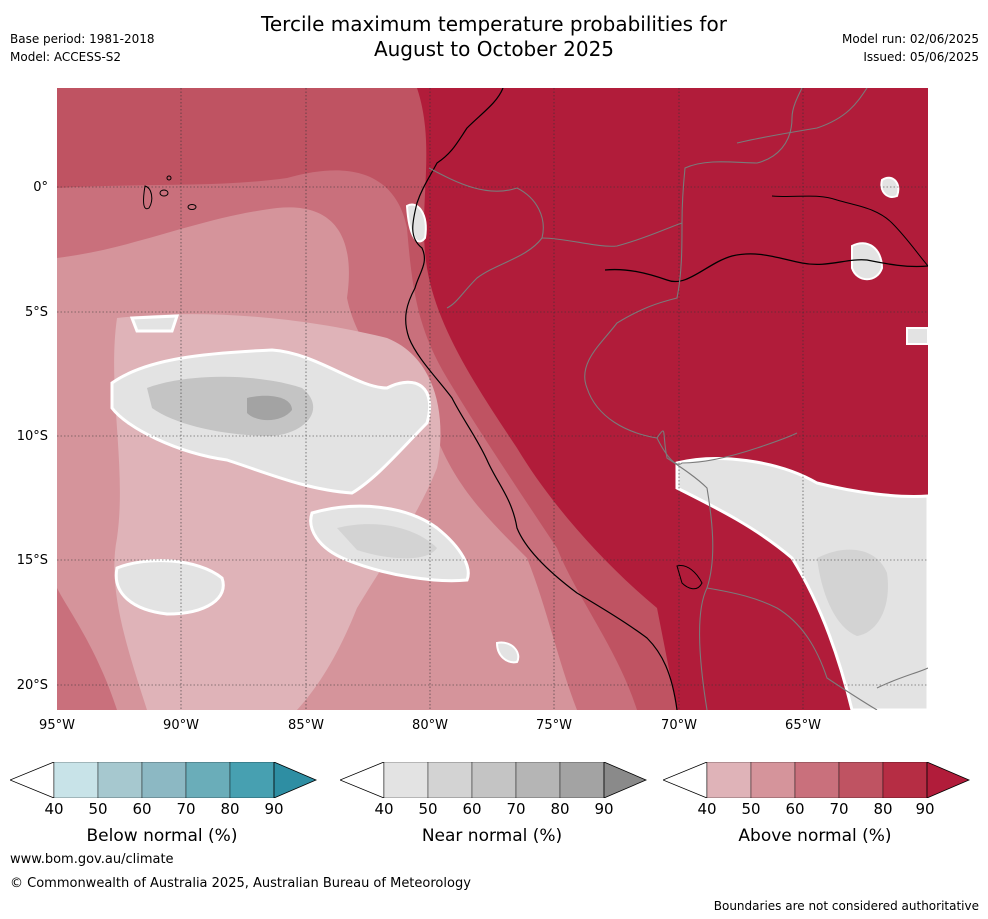  I want to click on lake-titicaca, so click(689, 577).